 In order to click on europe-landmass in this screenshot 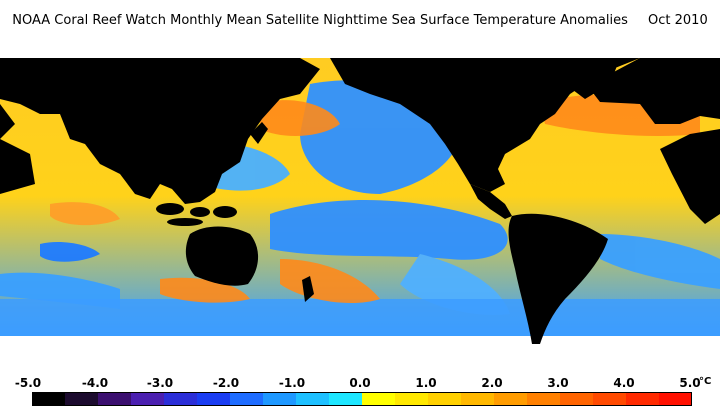, I will do `click(655, 91)`.